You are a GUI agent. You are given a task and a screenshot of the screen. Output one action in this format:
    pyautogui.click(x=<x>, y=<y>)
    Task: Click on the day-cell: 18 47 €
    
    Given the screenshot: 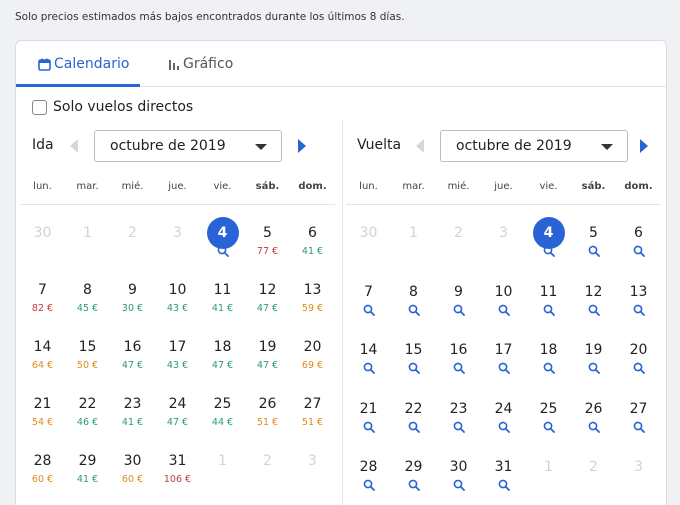 What is the action you would take?
    pyautogui.click(x=222, y=359)
    